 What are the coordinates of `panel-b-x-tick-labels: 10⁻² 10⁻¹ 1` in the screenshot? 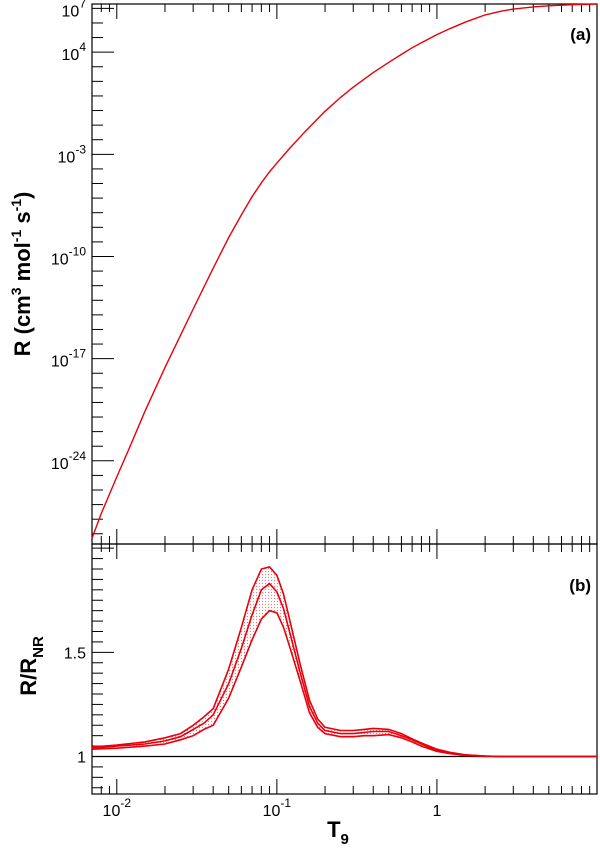 It's located at (272, 808).